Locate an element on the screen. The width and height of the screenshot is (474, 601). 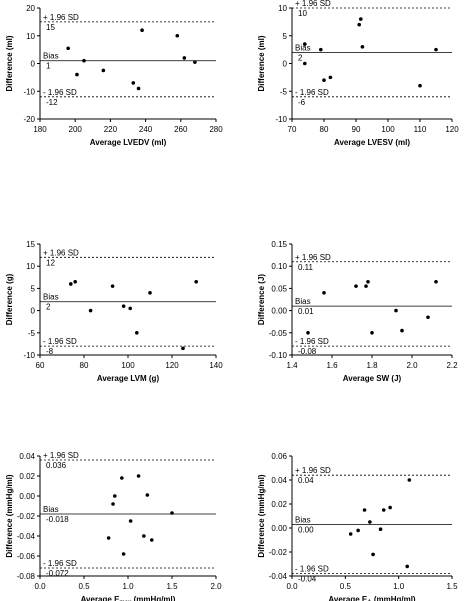
y-axis-title: Difference (J) is located at coordinates (261, 299).